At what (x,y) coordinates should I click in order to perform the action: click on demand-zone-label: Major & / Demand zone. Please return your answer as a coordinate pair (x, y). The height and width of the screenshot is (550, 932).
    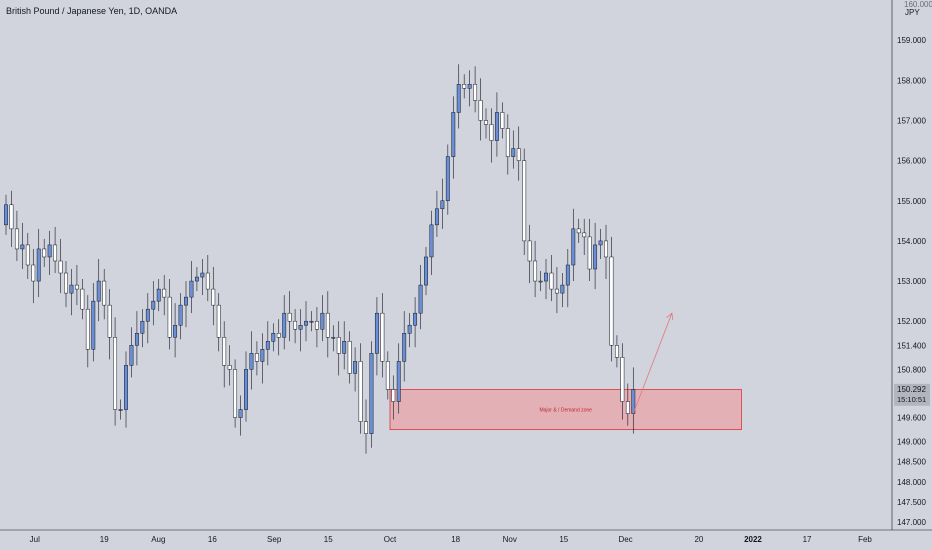
    Looking at the image, I should click on (565, 411).